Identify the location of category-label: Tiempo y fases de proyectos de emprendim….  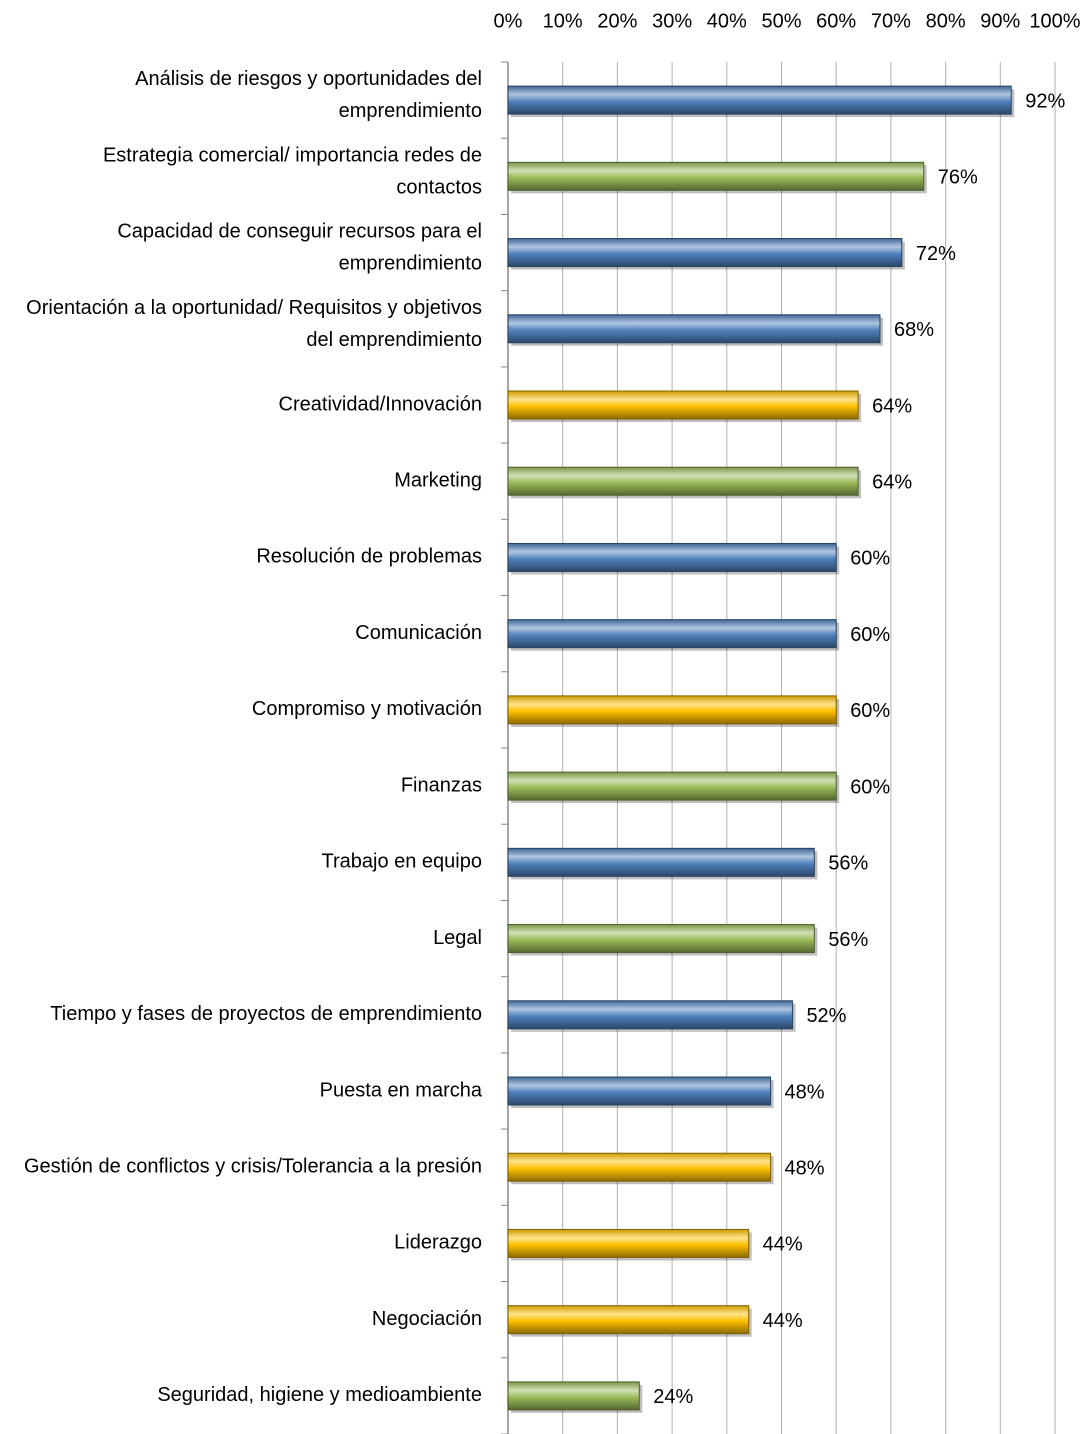
(266, 1014).